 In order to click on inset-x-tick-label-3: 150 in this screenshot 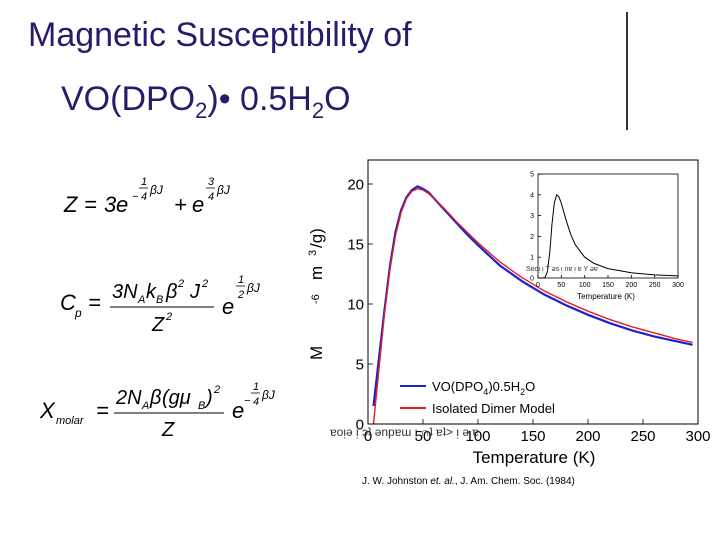, I will do `click(608, 285)`.